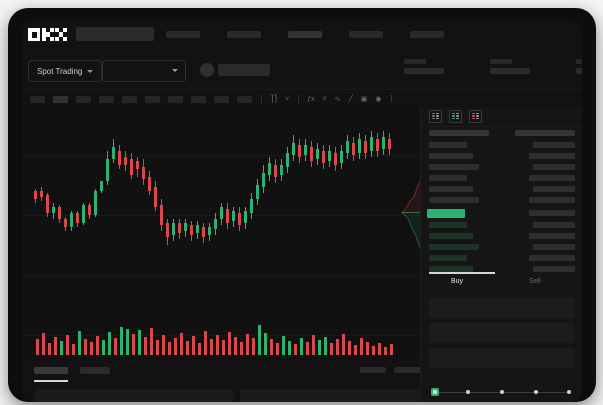  Describe the element at coordinates (535, 281) in the screenshot. I see `tab-sell: Sell` at that location.